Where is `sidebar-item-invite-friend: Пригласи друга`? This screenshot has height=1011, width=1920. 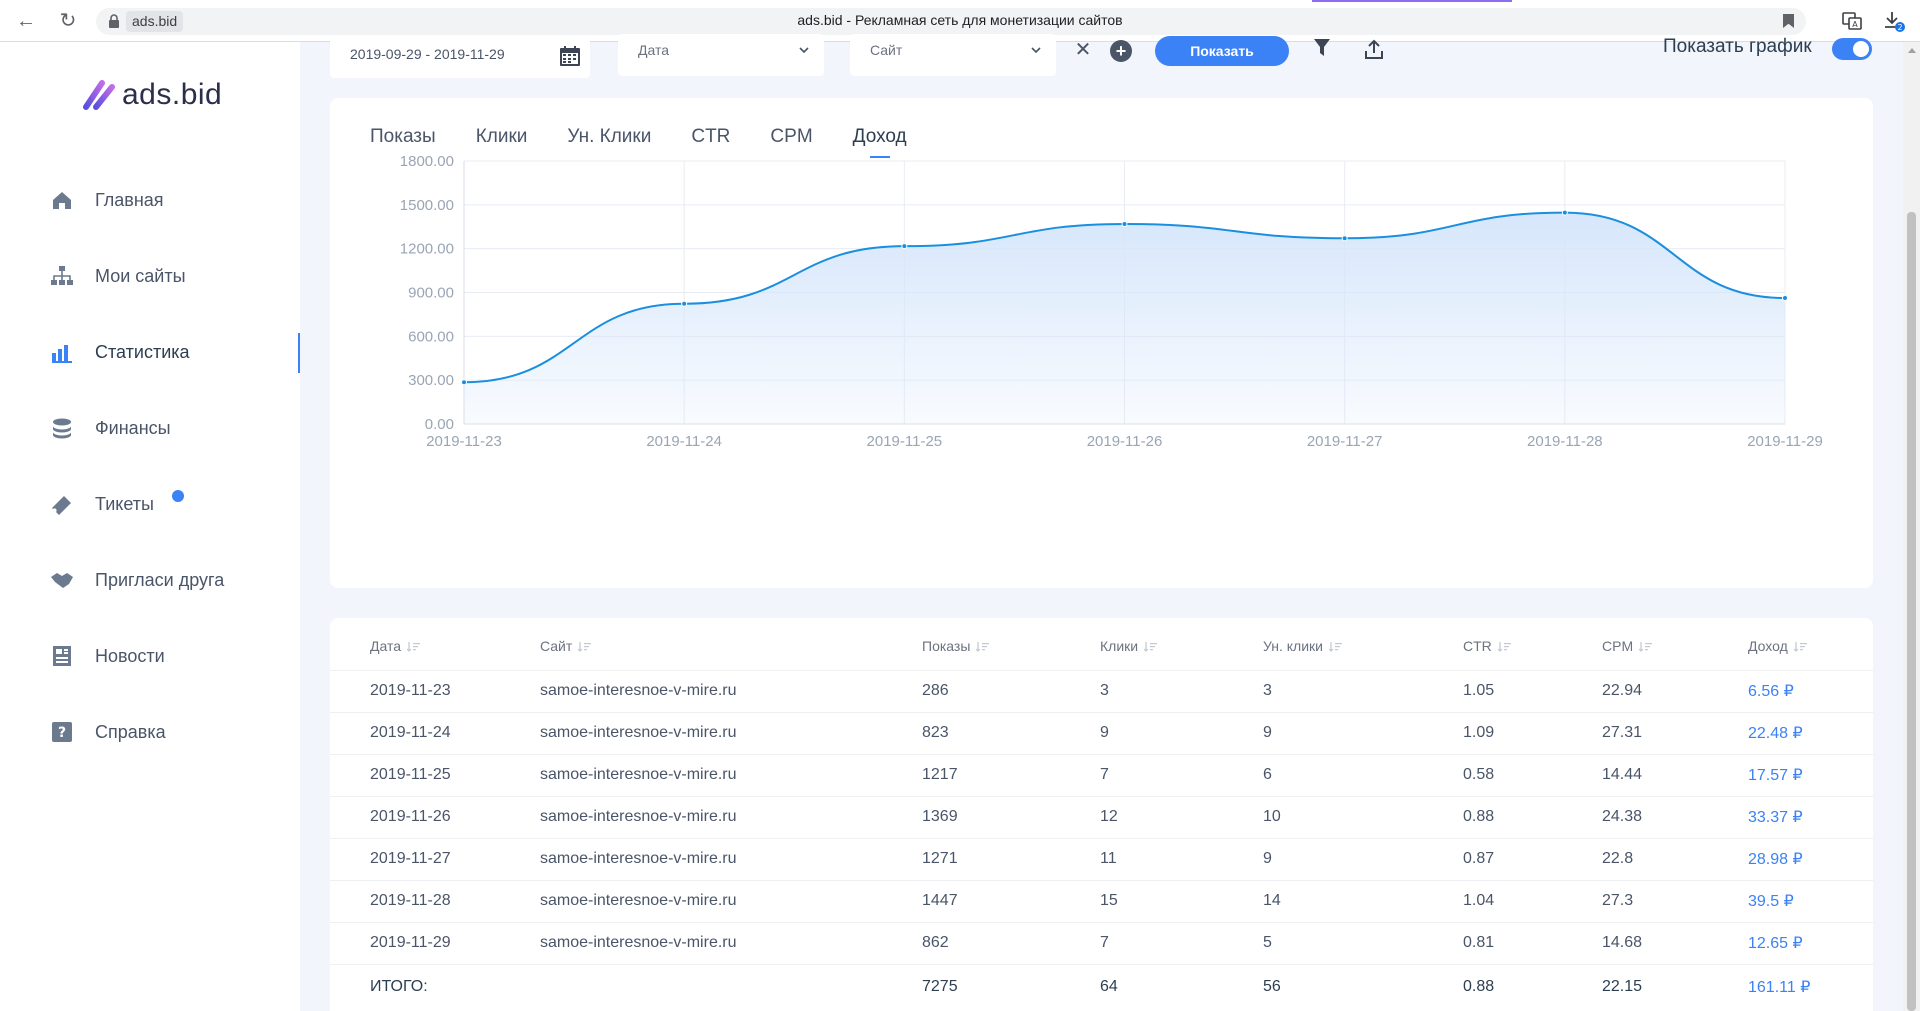
sidebar-item-invite-friend: Пригласи друга is located at coordinates (150, 580).